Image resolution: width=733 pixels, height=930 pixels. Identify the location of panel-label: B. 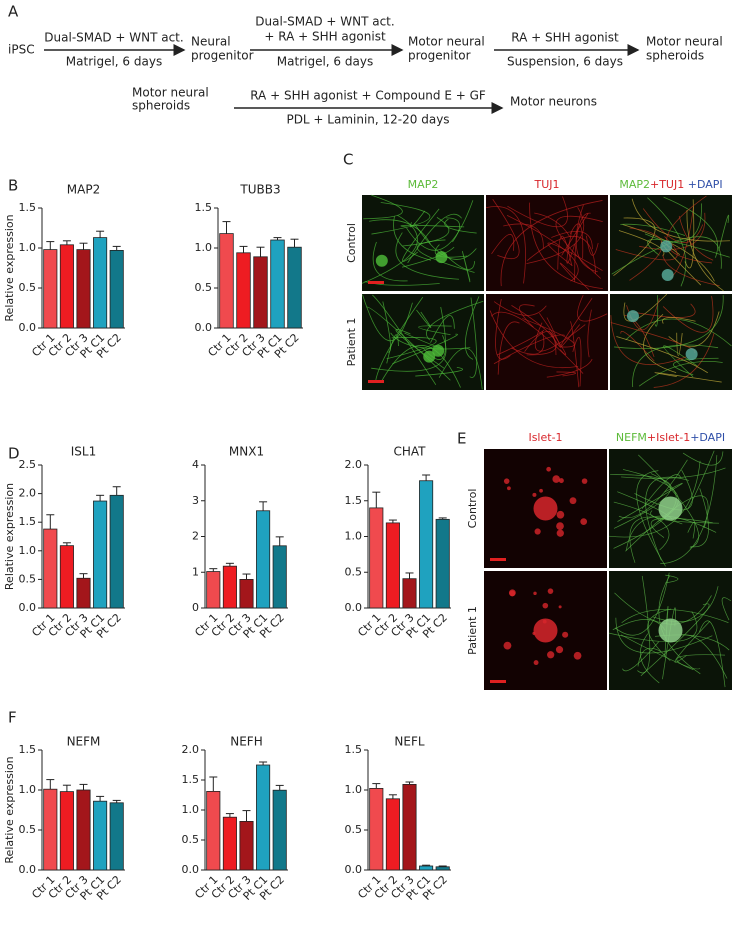
(13, 186).